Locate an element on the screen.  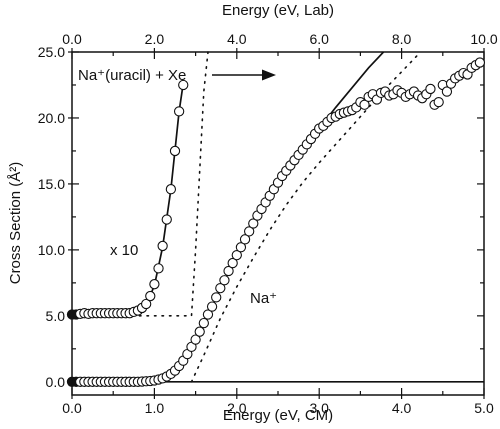
x-axis-label: Energy (eV, CM) is located at coordinates (278, 415).